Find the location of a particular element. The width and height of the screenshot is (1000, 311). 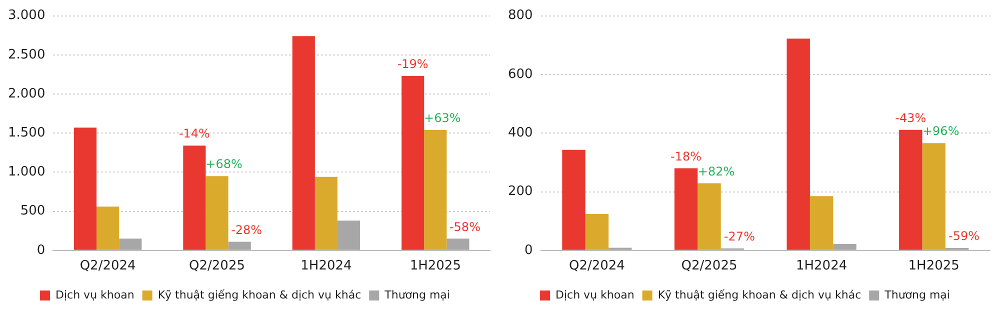

y-tick-label: 1.500 is located at coordinates (27, 132).